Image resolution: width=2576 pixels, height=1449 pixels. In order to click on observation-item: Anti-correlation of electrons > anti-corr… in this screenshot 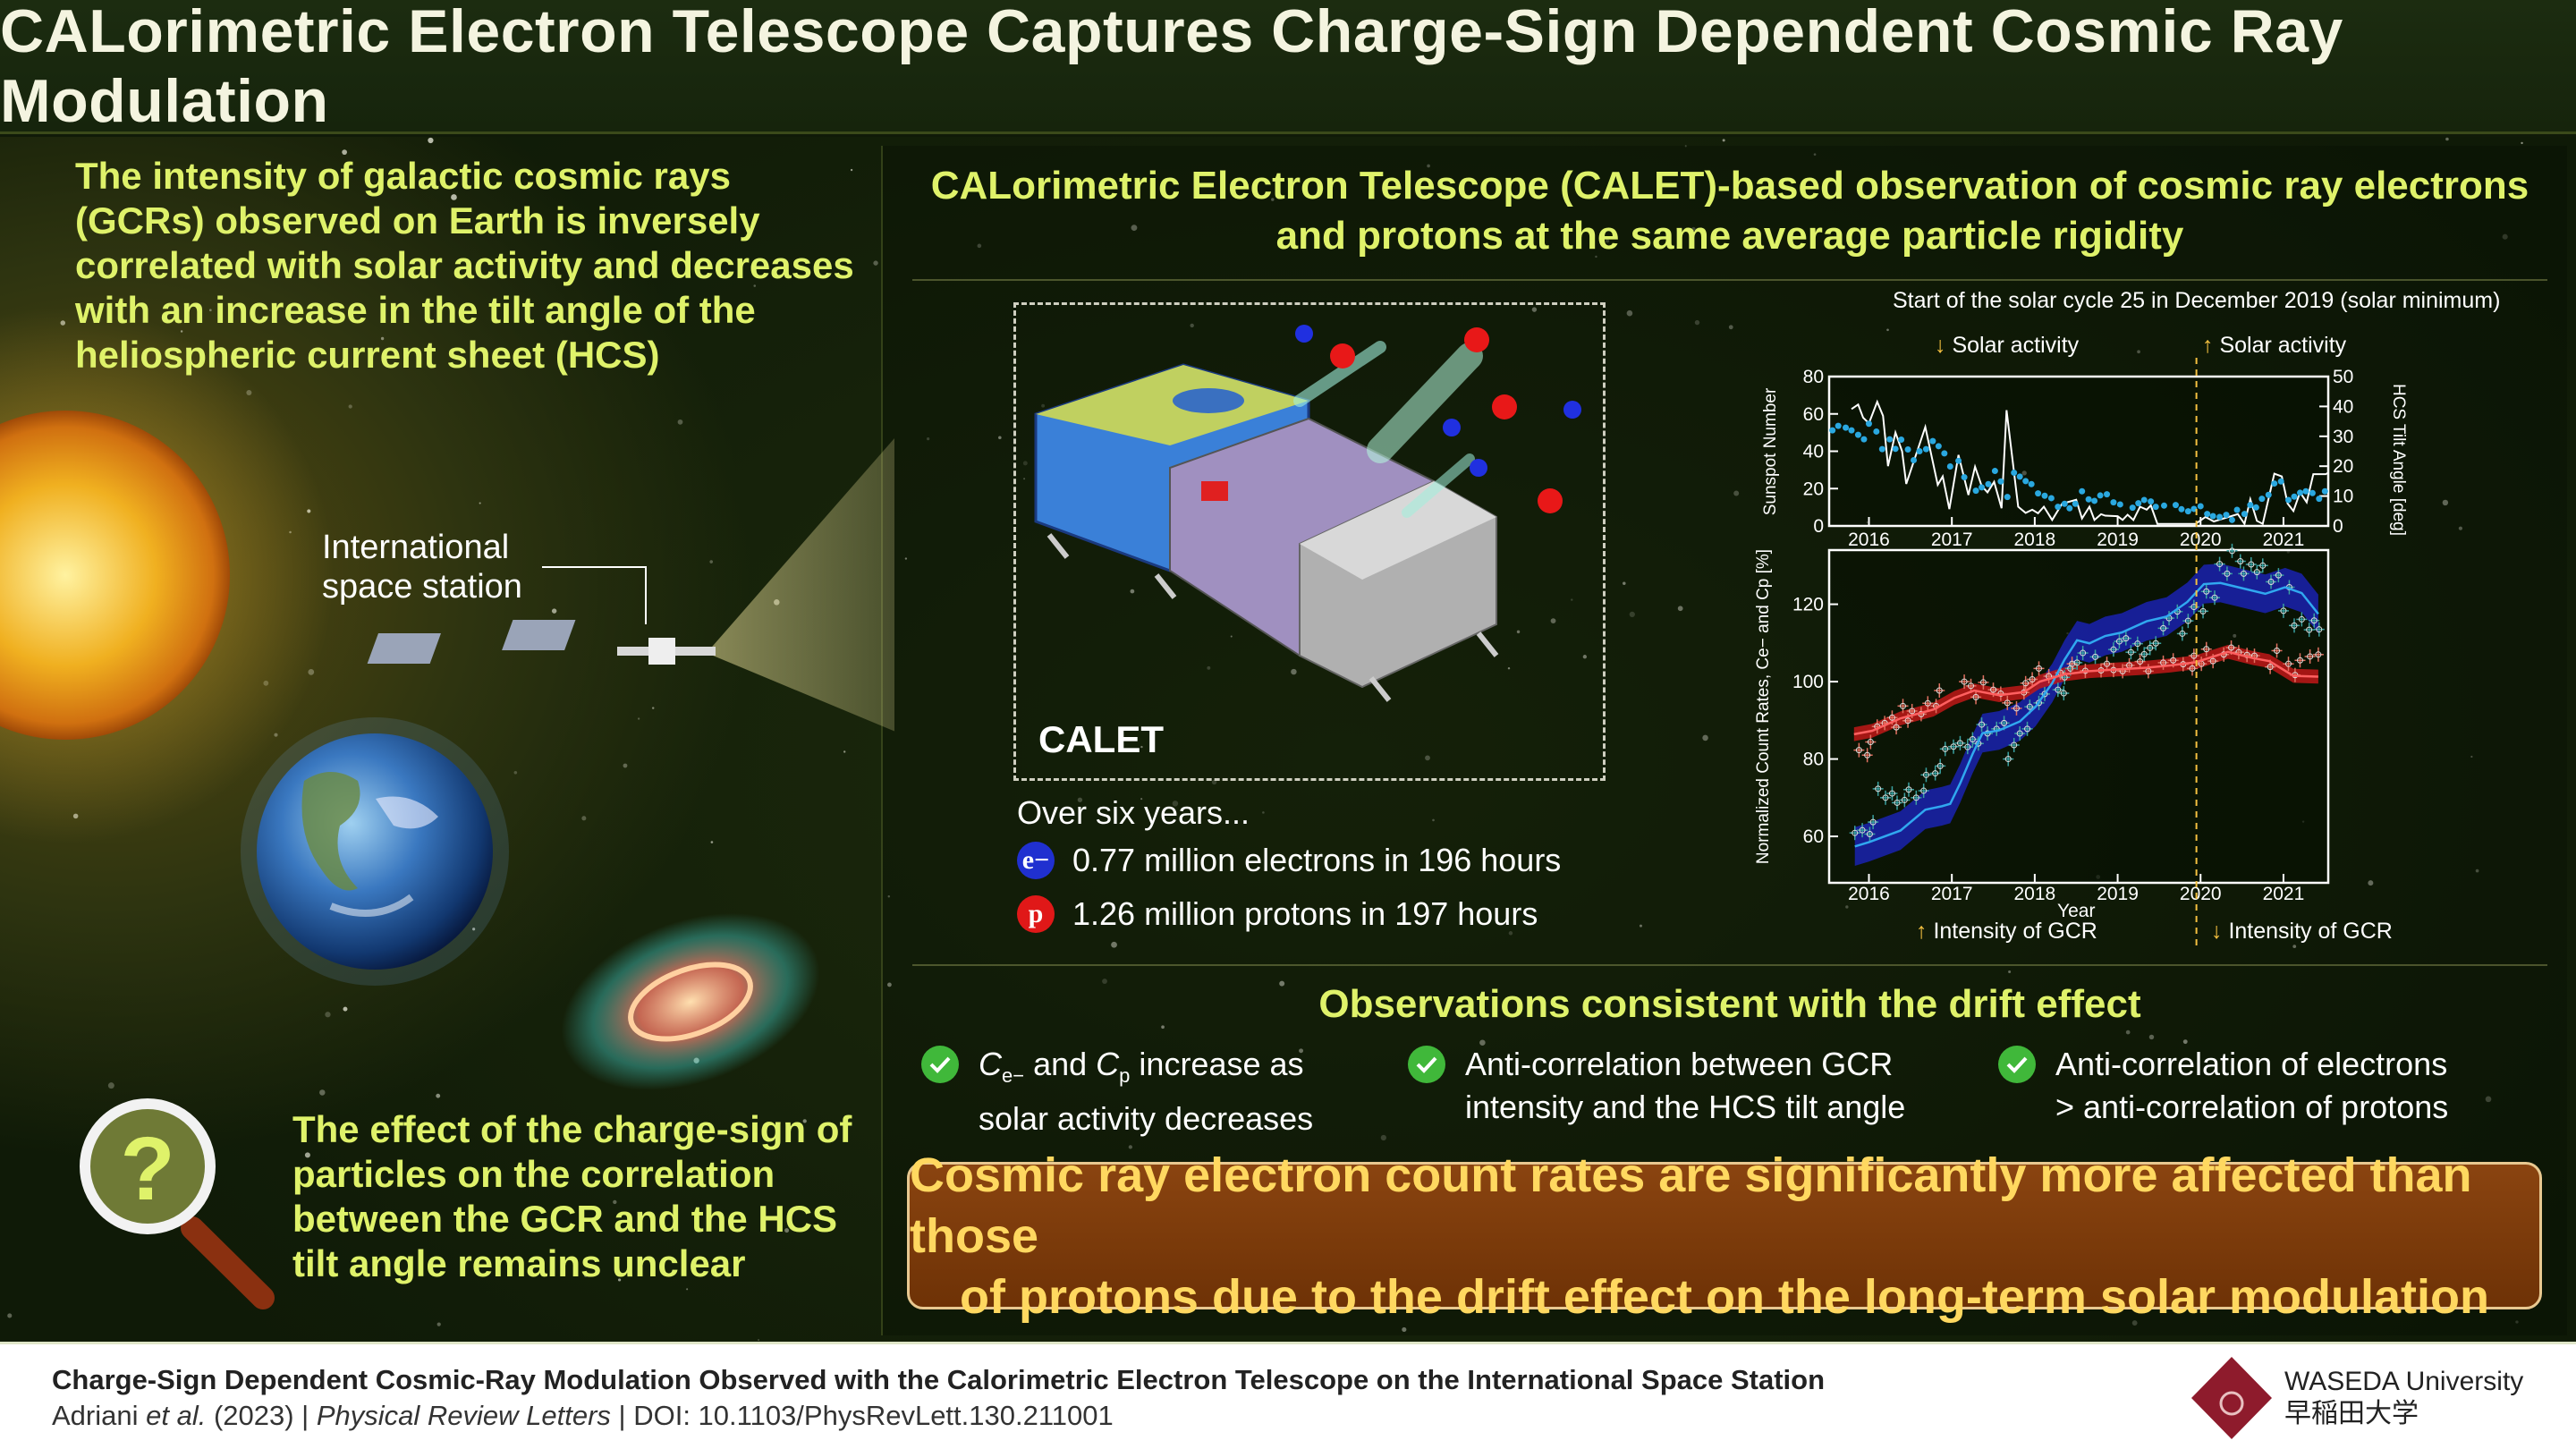, I will do `click(2223, 1086)`.